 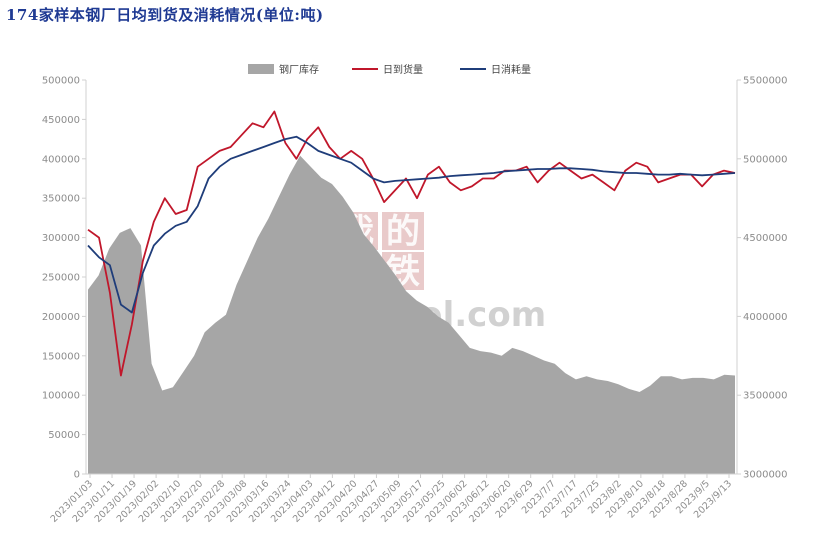 I want to click on legend-label: 日消耗量, so click(x=511, y=69).